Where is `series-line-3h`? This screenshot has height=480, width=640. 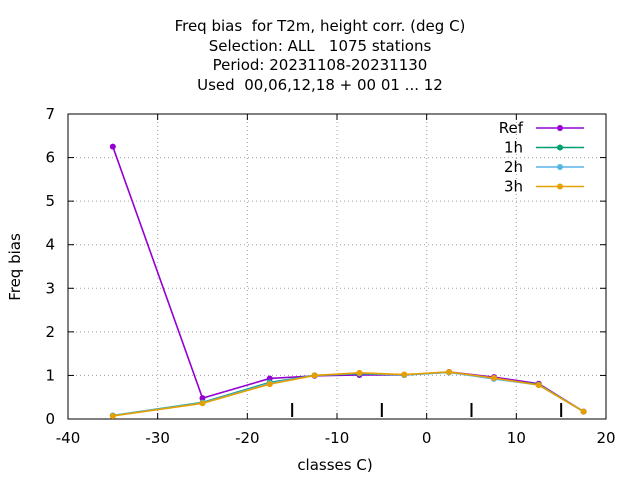
series-line-3h is located at coordinates (348, 394).